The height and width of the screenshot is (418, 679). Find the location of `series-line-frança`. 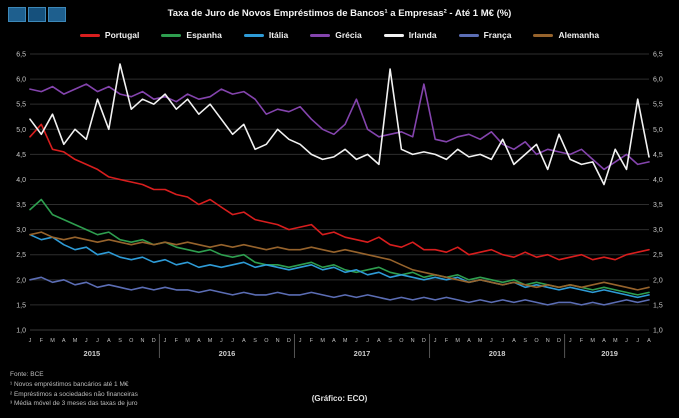

series-line-frança is located at coordinates (339, 291).